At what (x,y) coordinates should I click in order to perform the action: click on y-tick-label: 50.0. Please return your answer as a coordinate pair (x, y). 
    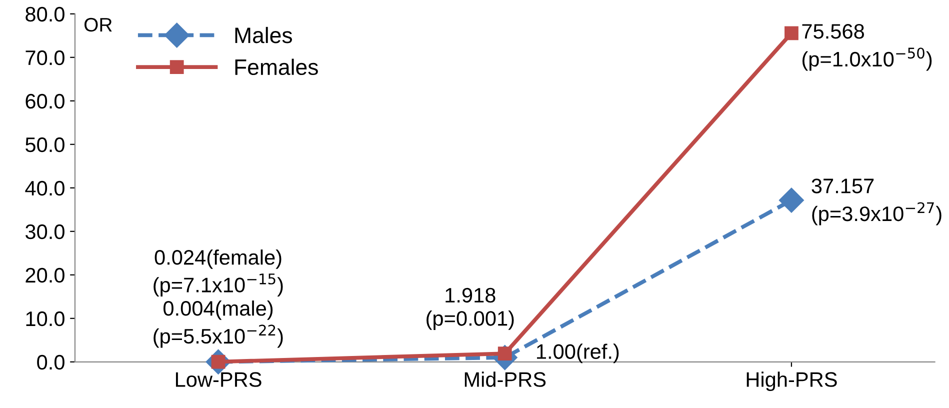
    Looking at the image, I should click on (45, 144).